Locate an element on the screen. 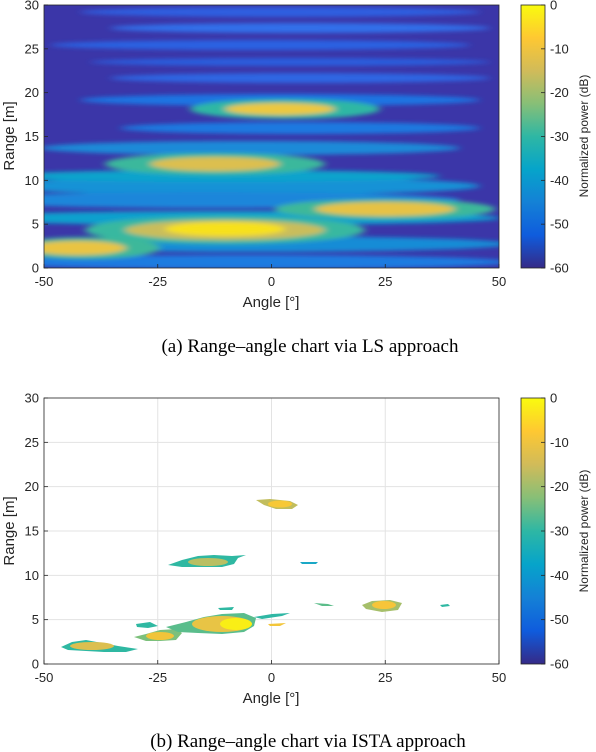 Image resolution: width=596 pixels, height=752 pixels. heatmap-b is located at coordinates (255, 575).